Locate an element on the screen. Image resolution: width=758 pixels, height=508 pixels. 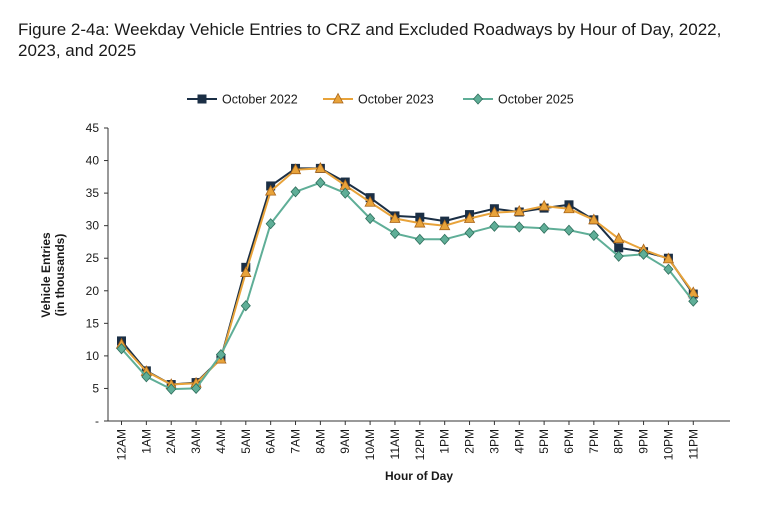
x-tick-label: 3PM is located at coordinates (494, 441).